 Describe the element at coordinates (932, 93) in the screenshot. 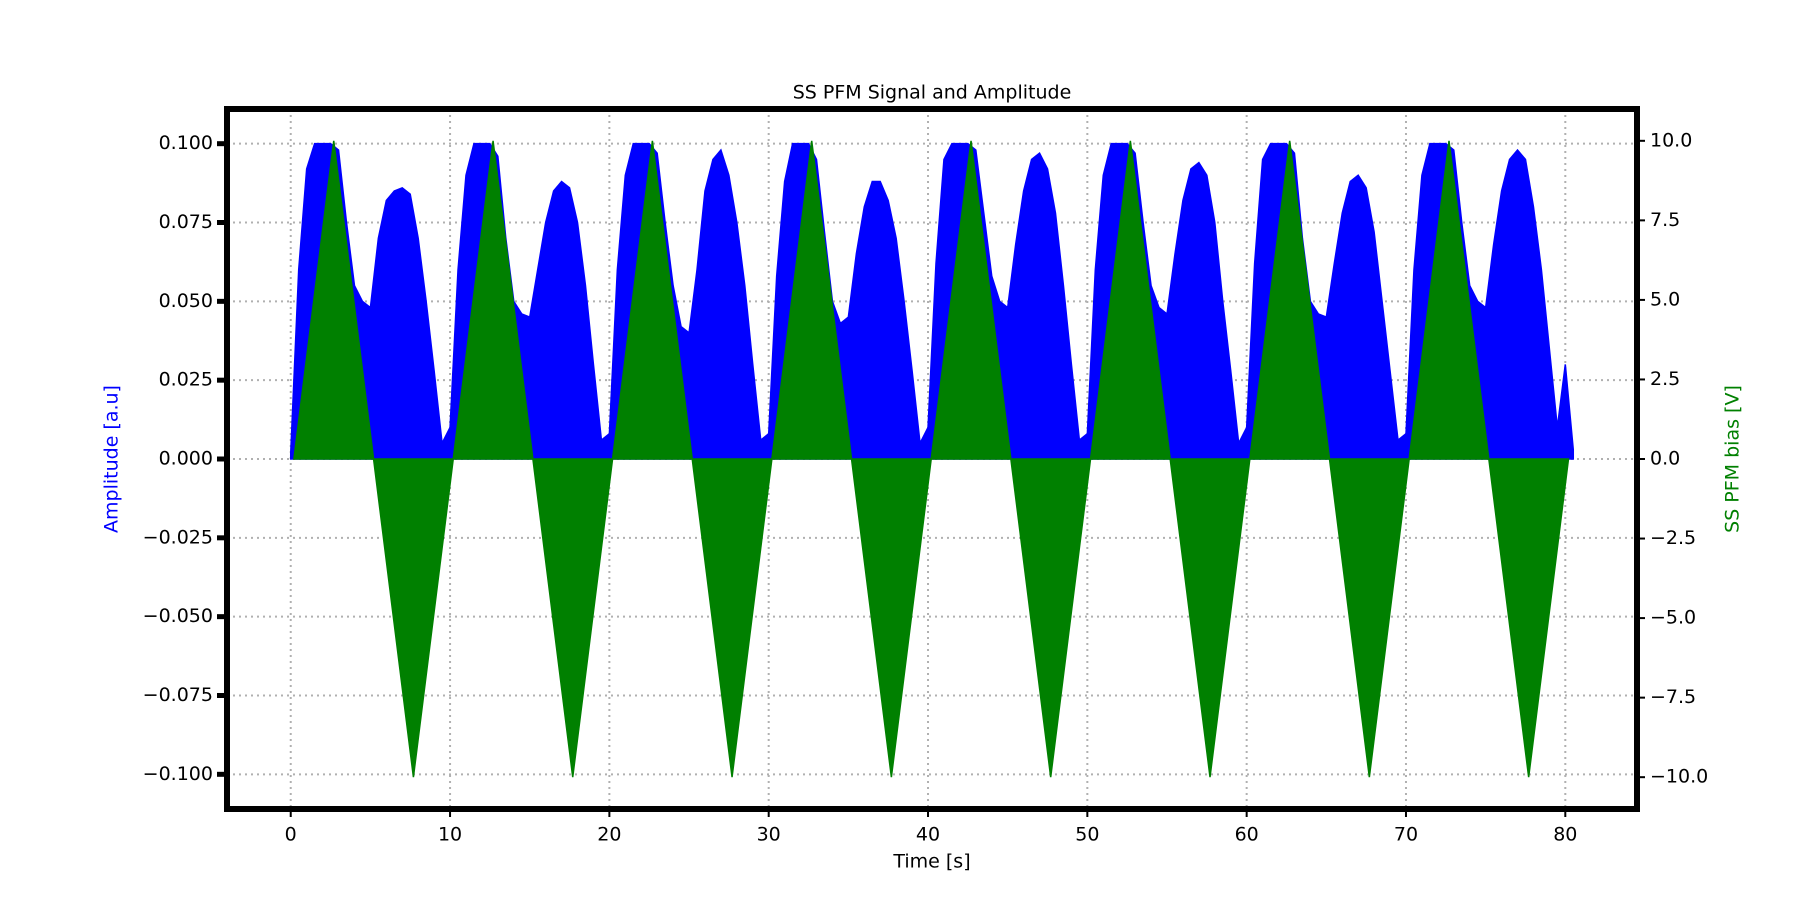

I see `chart-title: SS PFM Signal and Amplitude` at that location.